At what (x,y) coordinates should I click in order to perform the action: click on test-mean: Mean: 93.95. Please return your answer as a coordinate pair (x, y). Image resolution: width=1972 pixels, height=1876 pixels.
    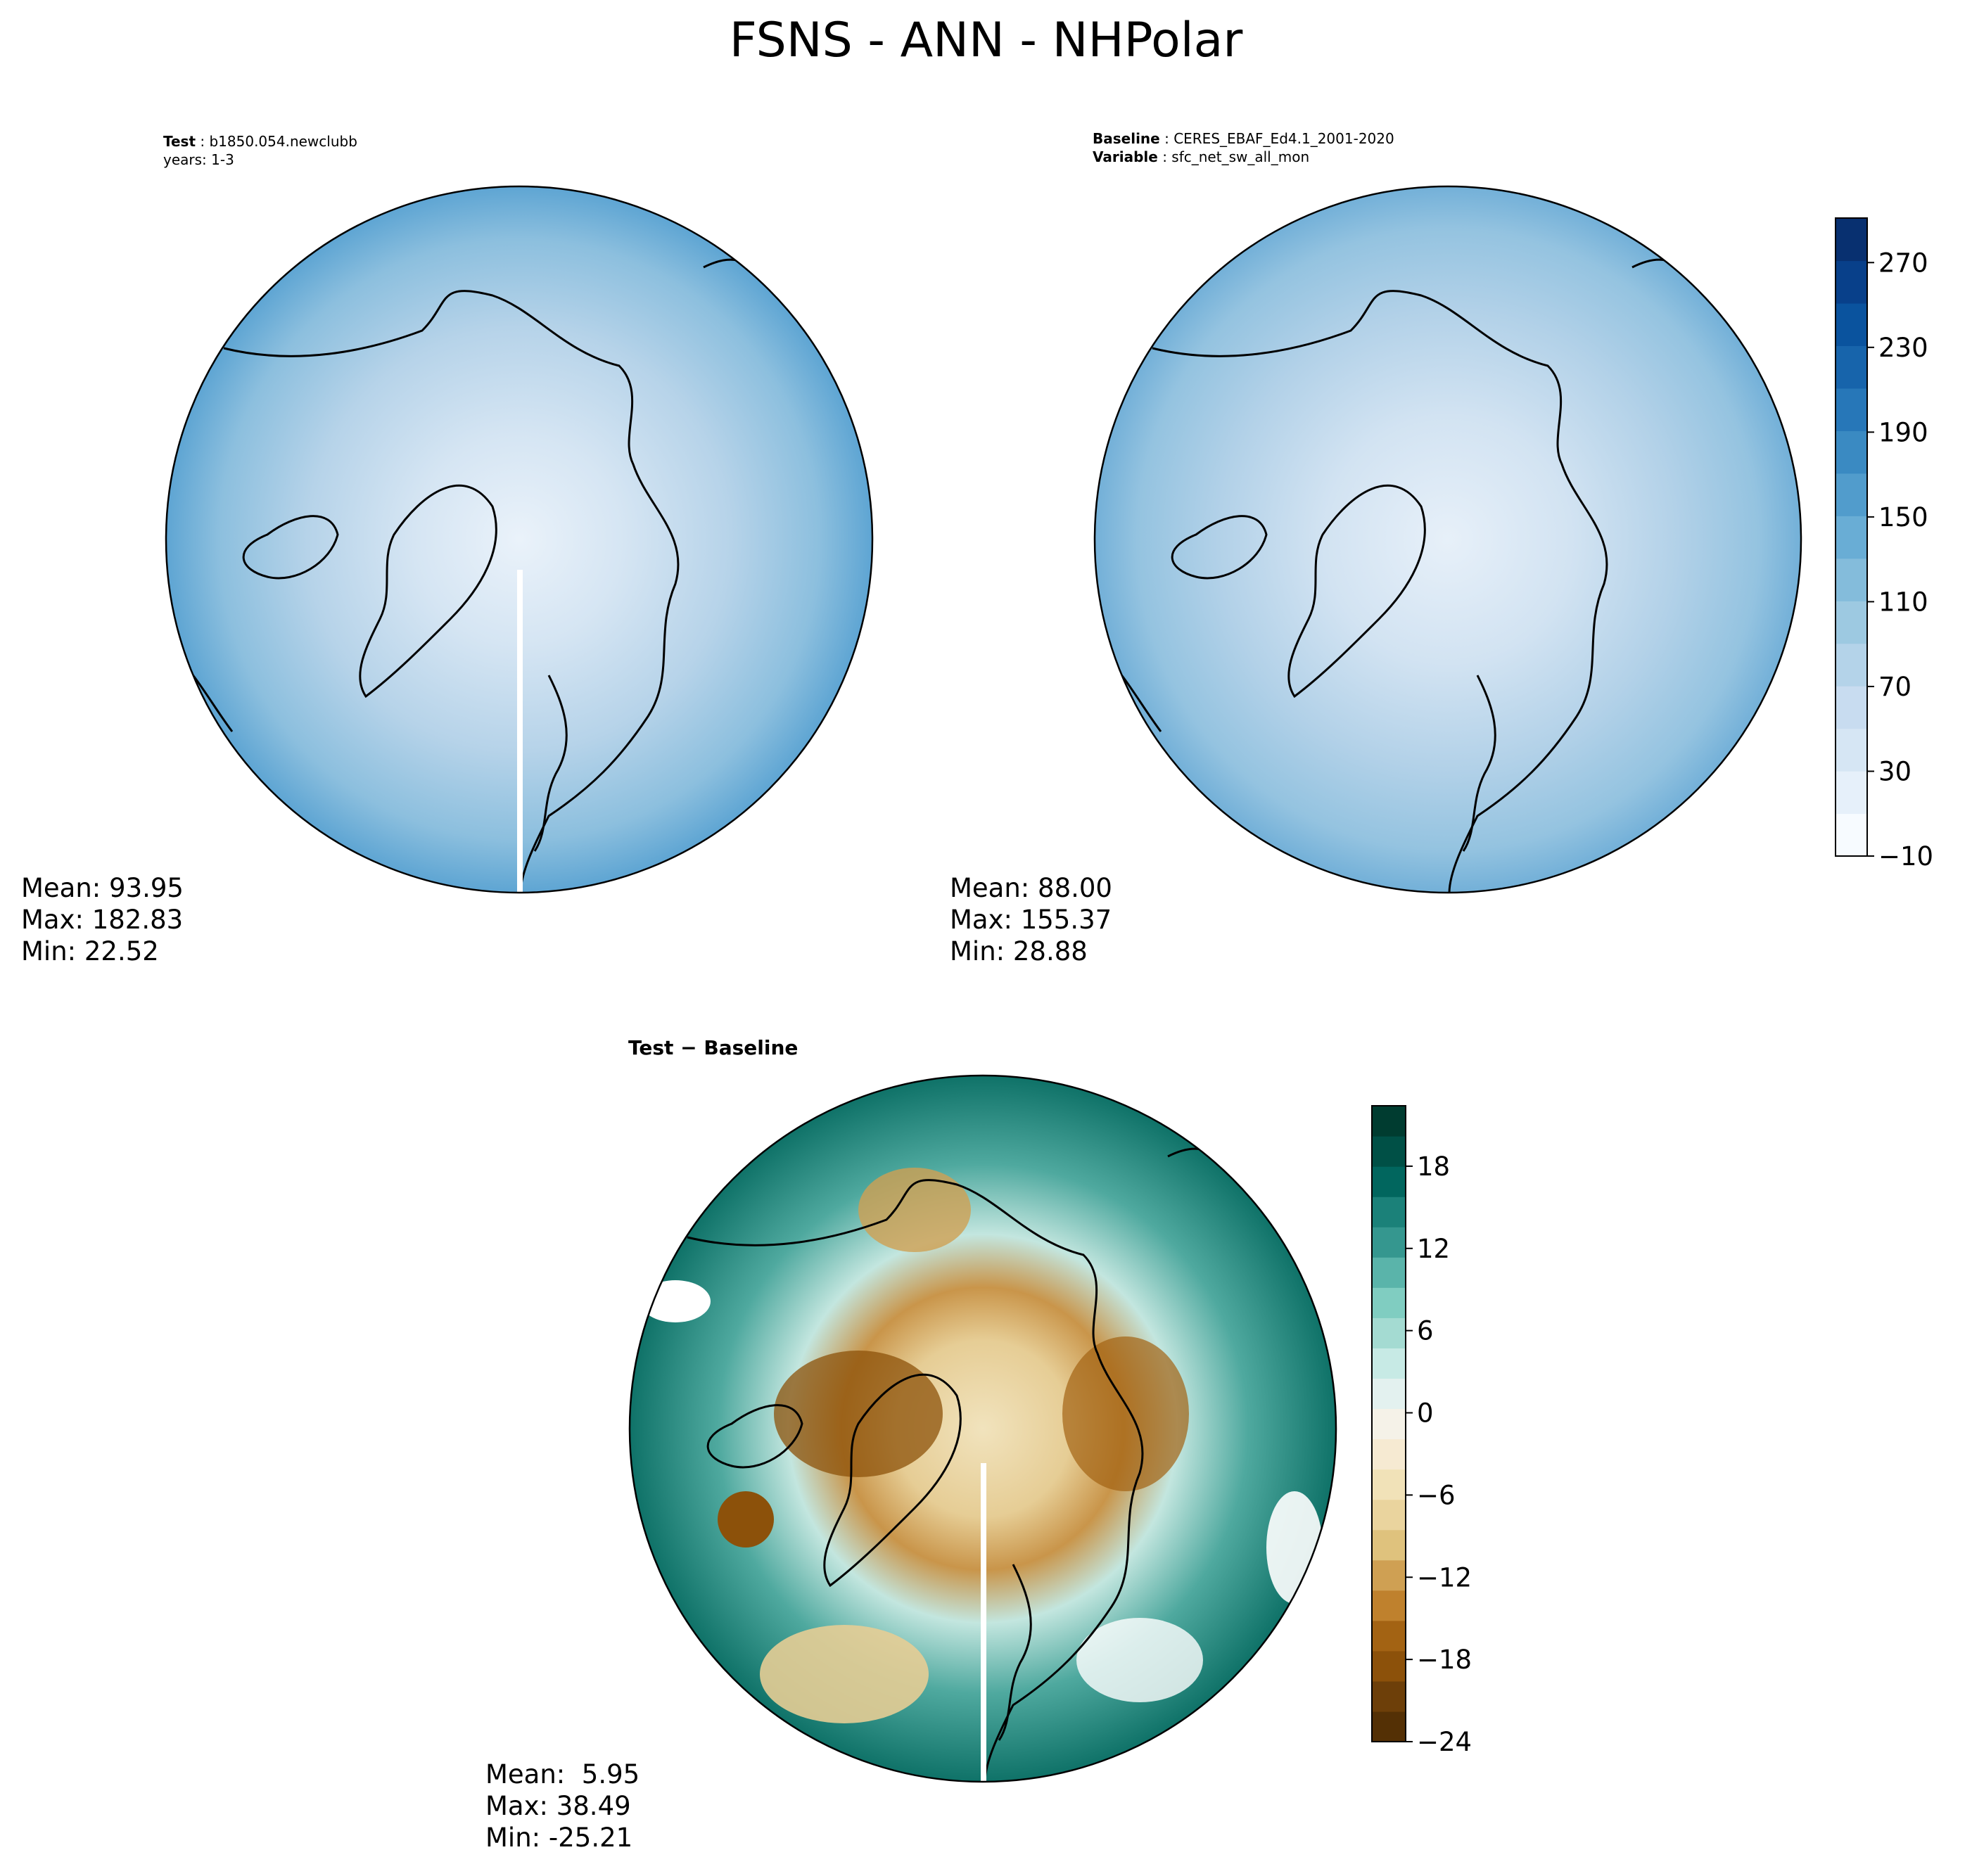
    Looking at the image, I should click on (103, 888).